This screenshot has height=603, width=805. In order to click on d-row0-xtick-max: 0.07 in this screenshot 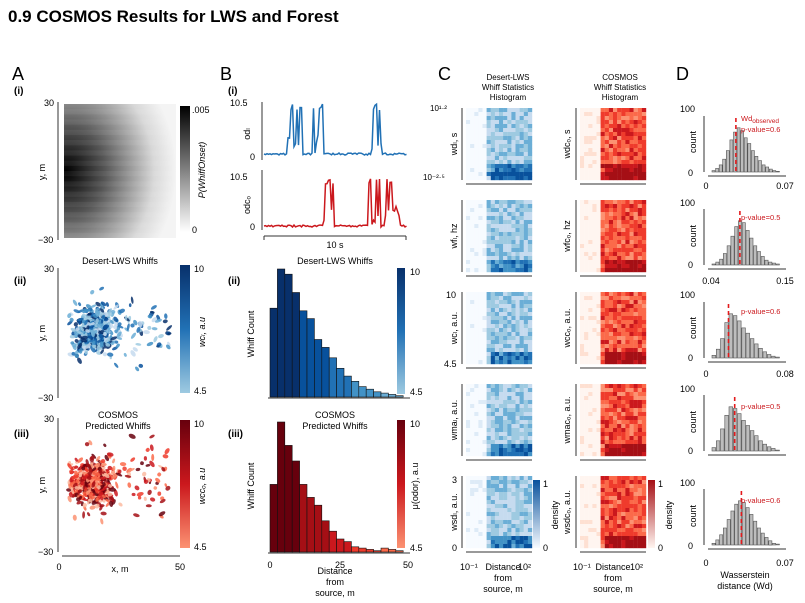, I will do `click(785, 186)`.